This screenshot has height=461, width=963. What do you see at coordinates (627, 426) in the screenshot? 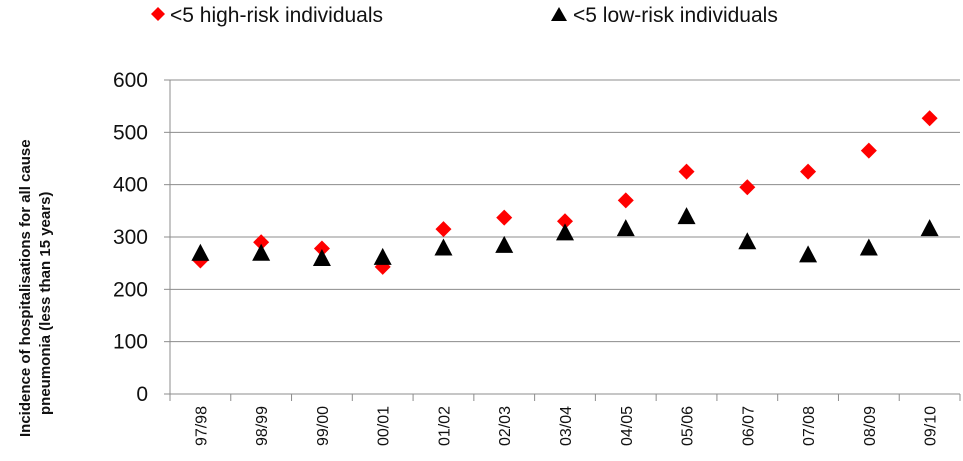
I see `x-tick-label: 04/05` at bounding box center [627, 426].